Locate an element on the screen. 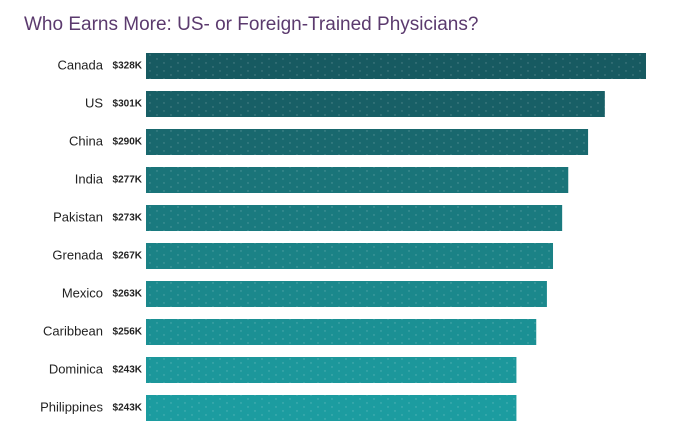 The image size is (673, 433). value-label: $290K is located at coordinates (128, 142).